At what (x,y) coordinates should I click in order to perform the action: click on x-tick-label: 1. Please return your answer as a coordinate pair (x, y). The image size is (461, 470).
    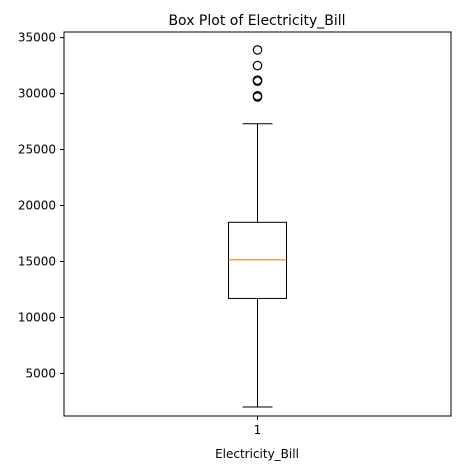
    Looking at the image, I should click on (258, 430).